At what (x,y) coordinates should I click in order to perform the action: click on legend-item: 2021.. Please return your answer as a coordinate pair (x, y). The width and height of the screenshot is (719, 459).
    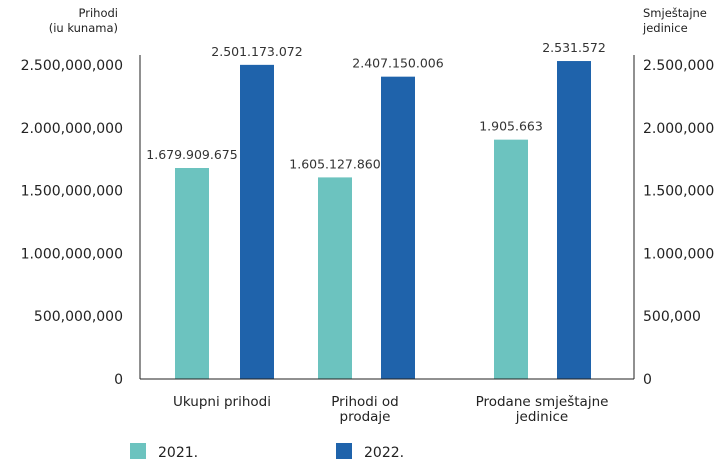
    Looking at the image, I should click on (164, 451).